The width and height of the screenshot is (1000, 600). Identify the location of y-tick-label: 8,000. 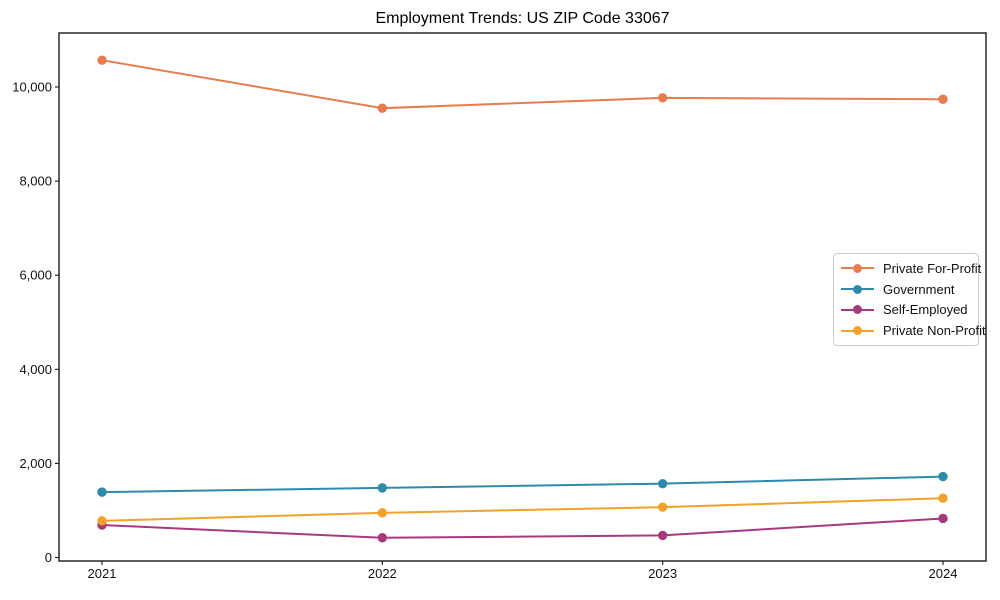
(35, 181).